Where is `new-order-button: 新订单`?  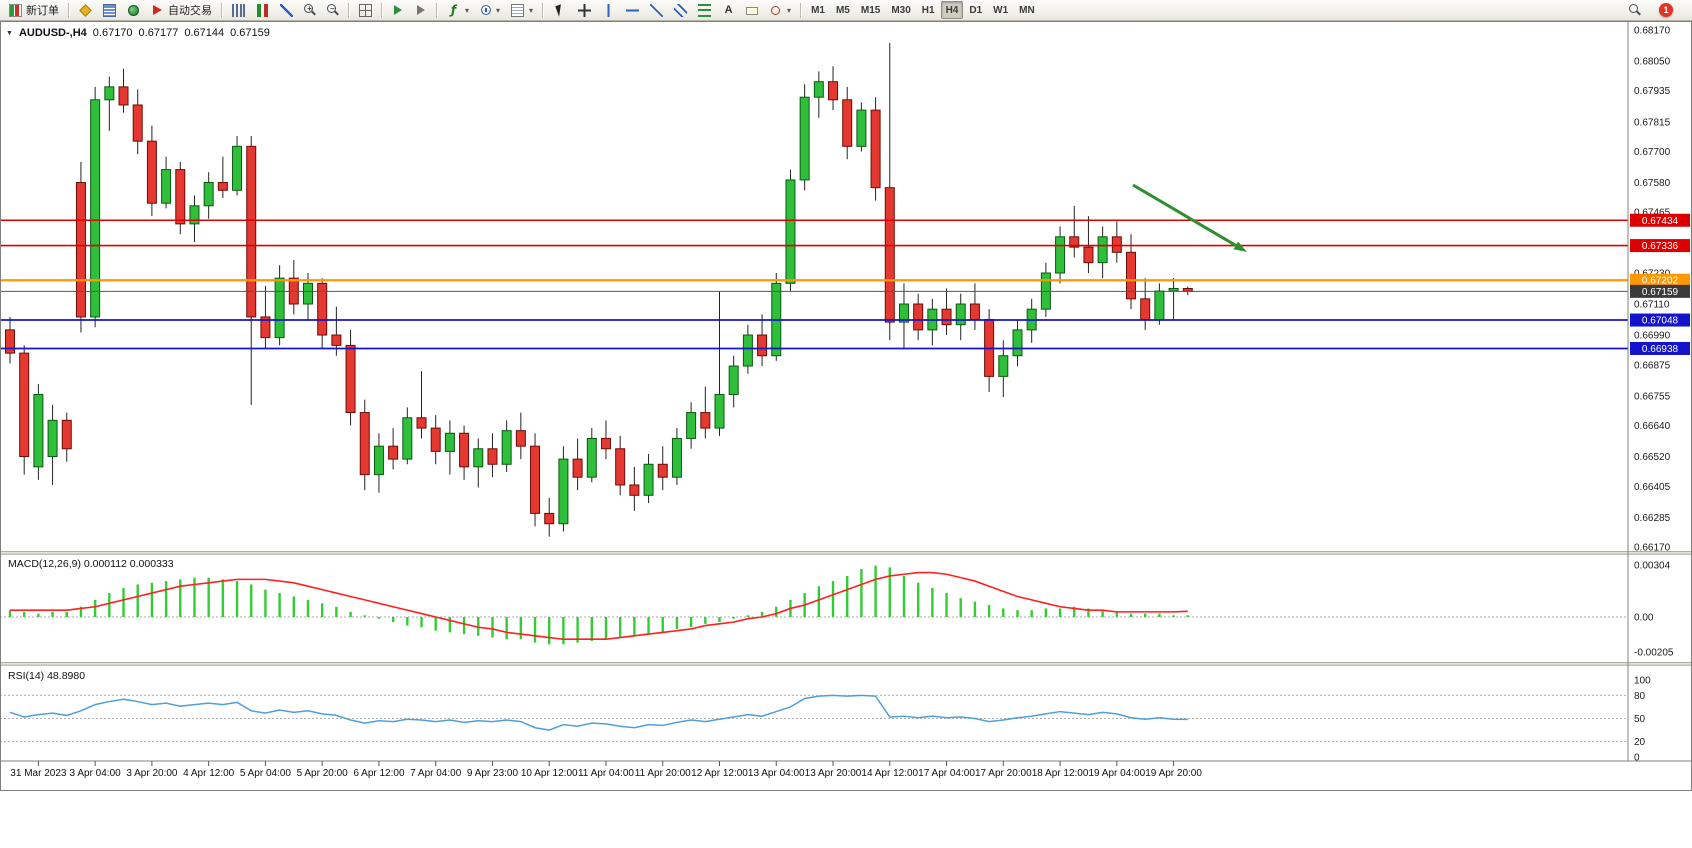 new-order-button: 新订单 is located at coordinates (34, 10).